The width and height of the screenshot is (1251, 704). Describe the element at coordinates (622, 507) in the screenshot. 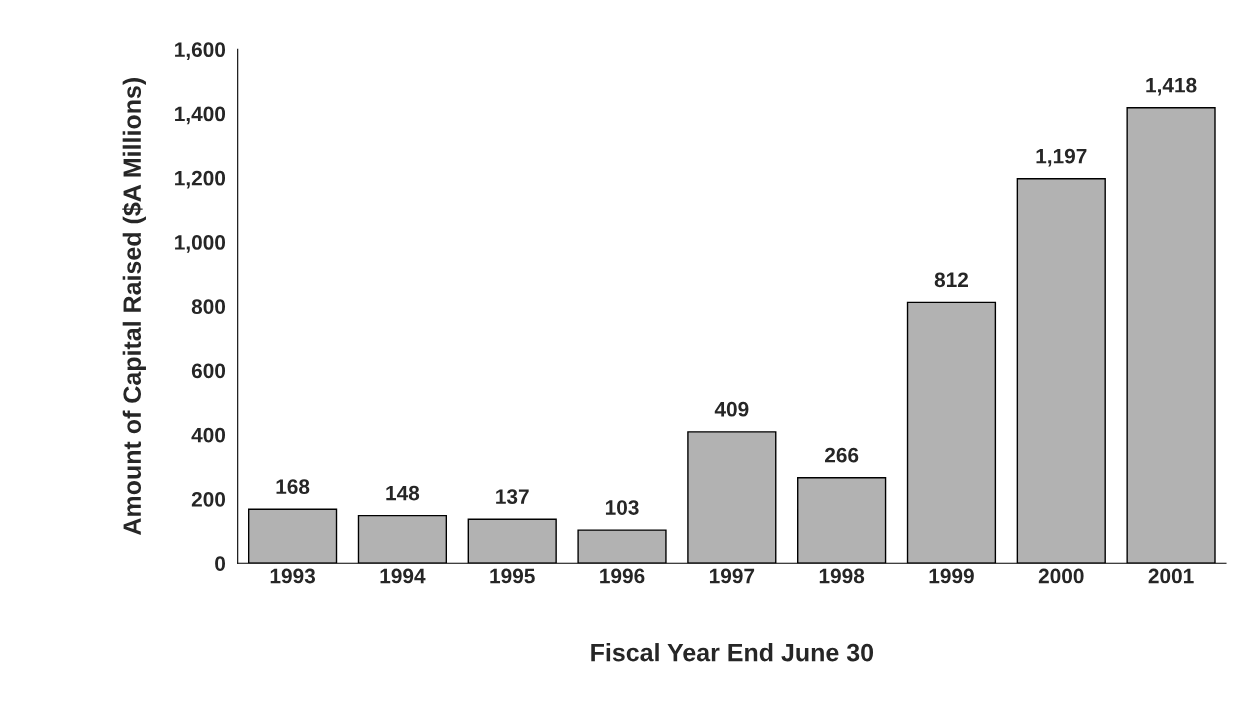

I see `data-label: 103` at that location.